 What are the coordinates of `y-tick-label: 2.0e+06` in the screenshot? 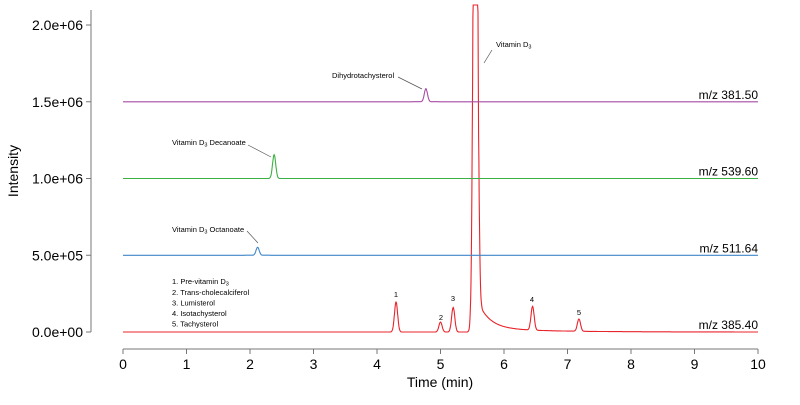 It's located at (57, 25).